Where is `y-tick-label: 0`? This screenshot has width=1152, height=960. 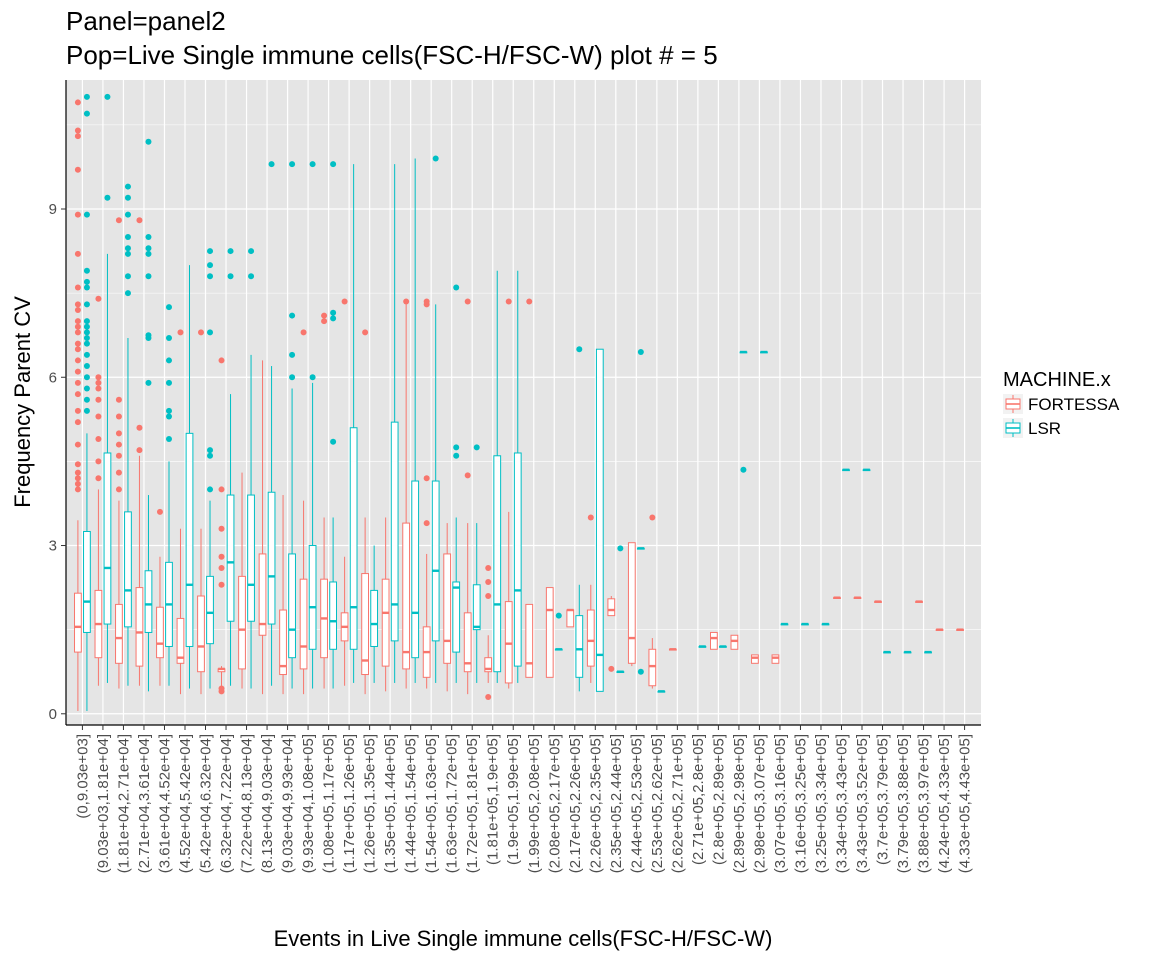
y-tick-label: 0 is located at coordinates (53, 714).